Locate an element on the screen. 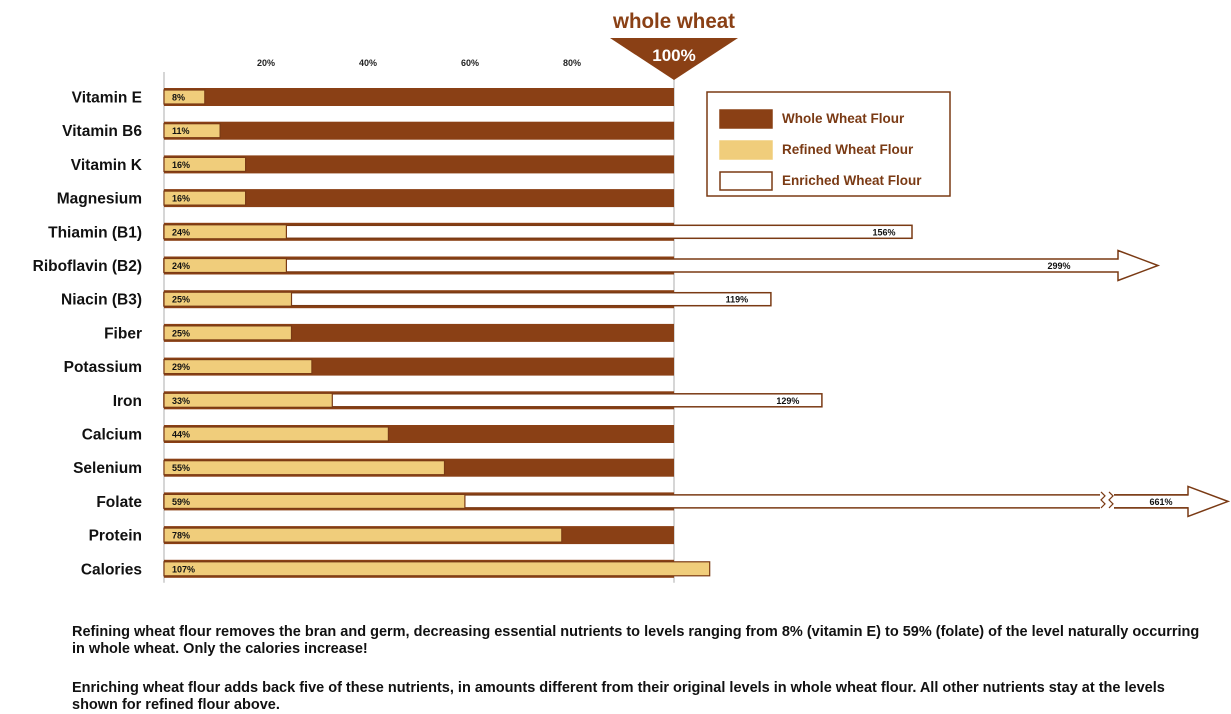  category-label: Riboflavin (B2) is located at coordinates (87, 266).